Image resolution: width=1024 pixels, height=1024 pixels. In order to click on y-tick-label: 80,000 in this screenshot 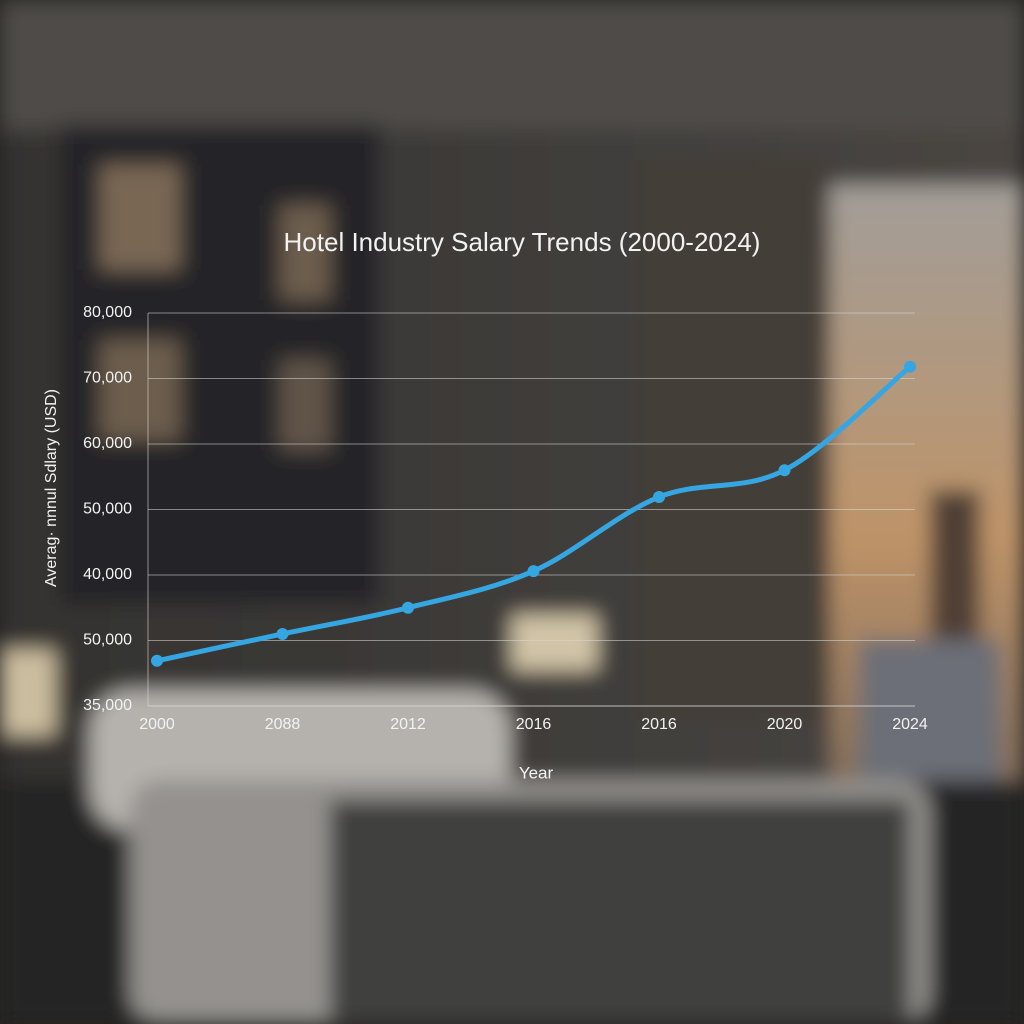, I will do `click(107, 312)`.